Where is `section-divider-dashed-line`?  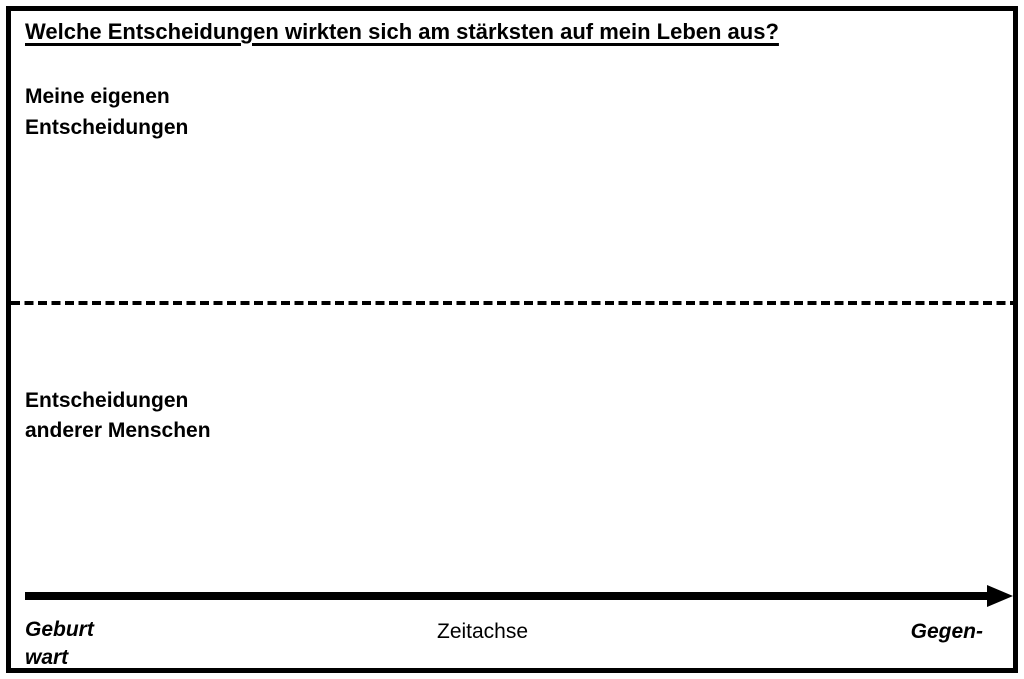
section-divider-dashed-line is located at coordinates (512, 303).